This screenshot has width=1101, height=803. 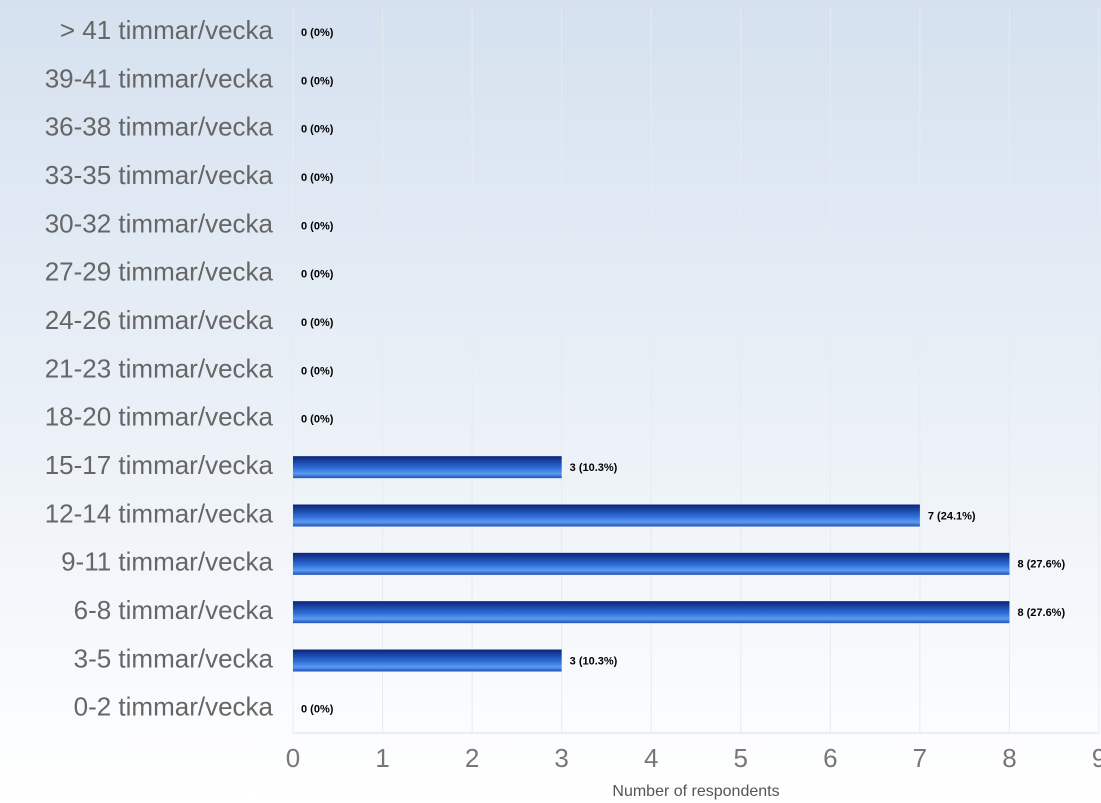 What do you see at coordinates (382, 758) in the screenshot?
I see `x-tick-label: 1` at bounding box center [382, 758].